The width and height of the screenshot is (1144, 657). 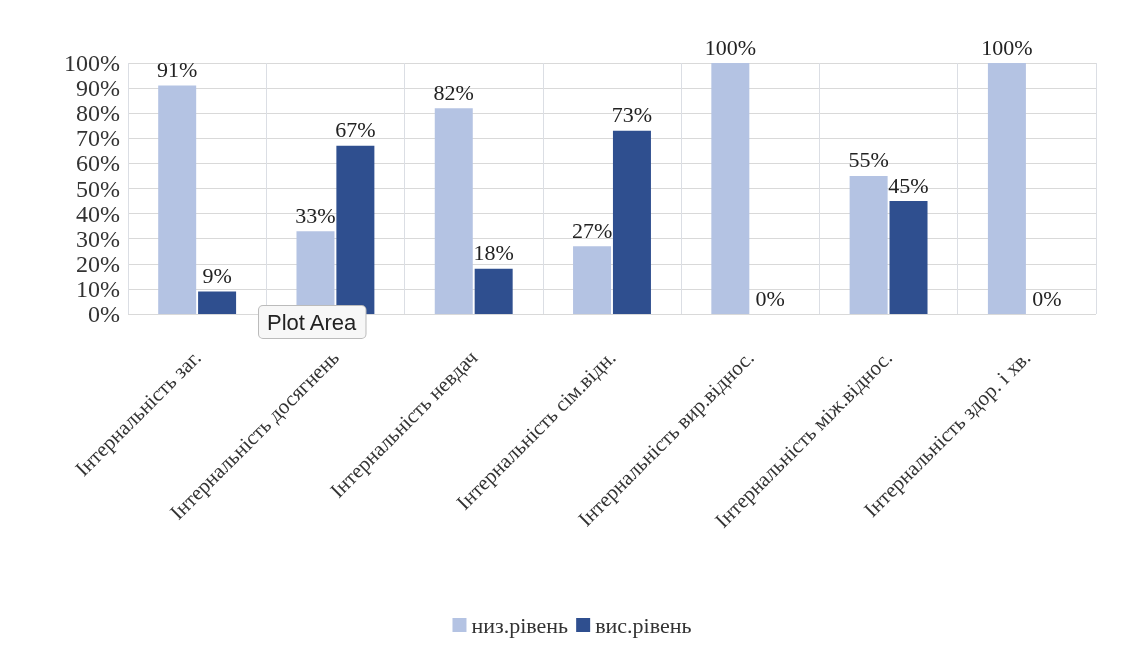 What do you see at coordinates (632, 115) in the screenshot?
I see `data-label: 73%` at bounding box center [632, 115].